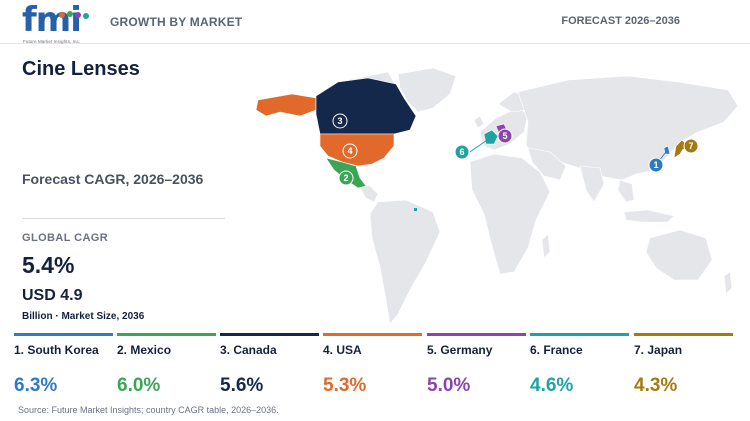 This screenshot has height=421, width=750. I want to click on fmi-logo: fmi Future Market Insights, Inc., so click(57, 24).